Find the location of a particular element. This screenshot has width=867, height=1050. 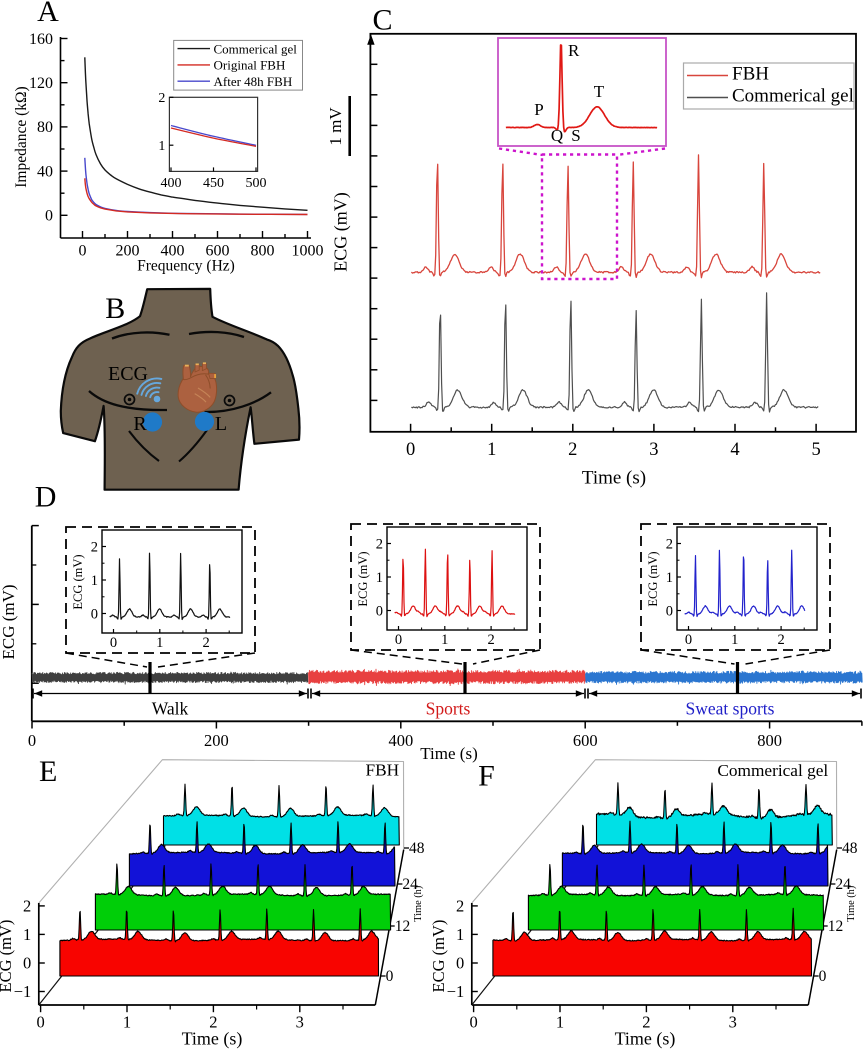

svg-text: Sweat sports is located at coordinates (730, 709).